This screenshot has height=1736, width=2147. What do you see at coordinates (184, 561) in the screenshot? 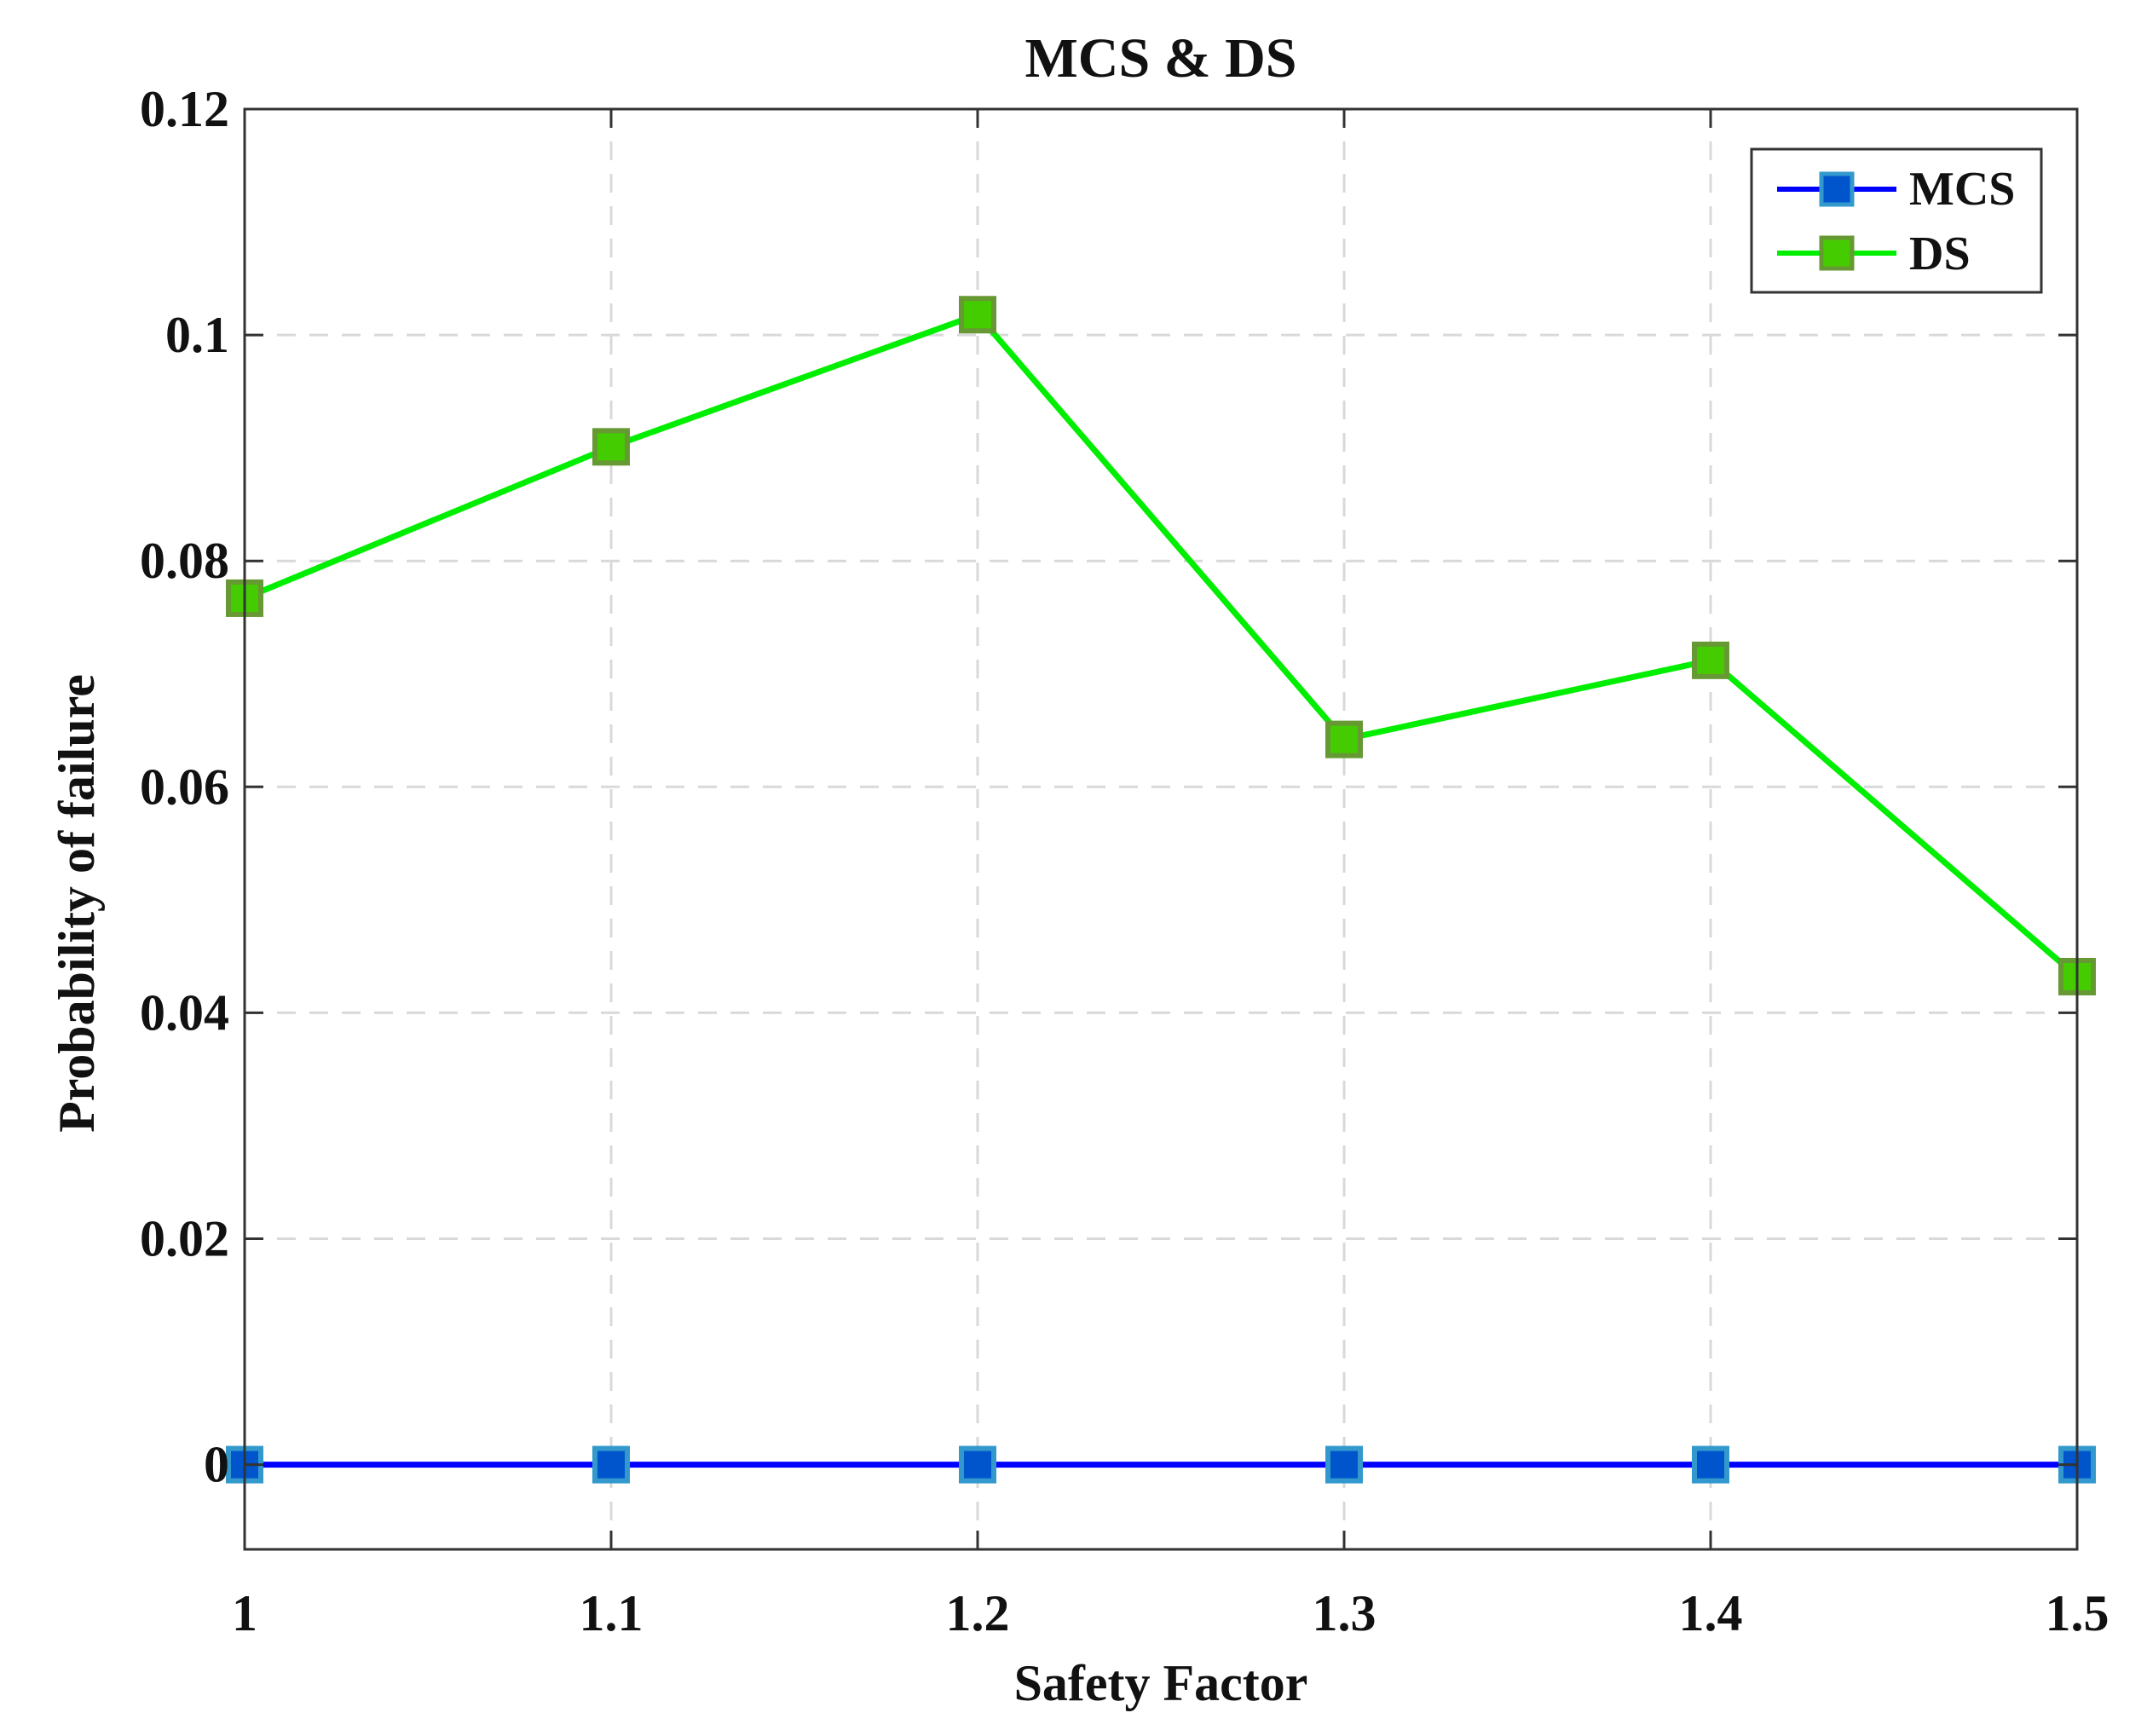
I see `y-tick-label: 0.08` at bounding box center [184, 561].